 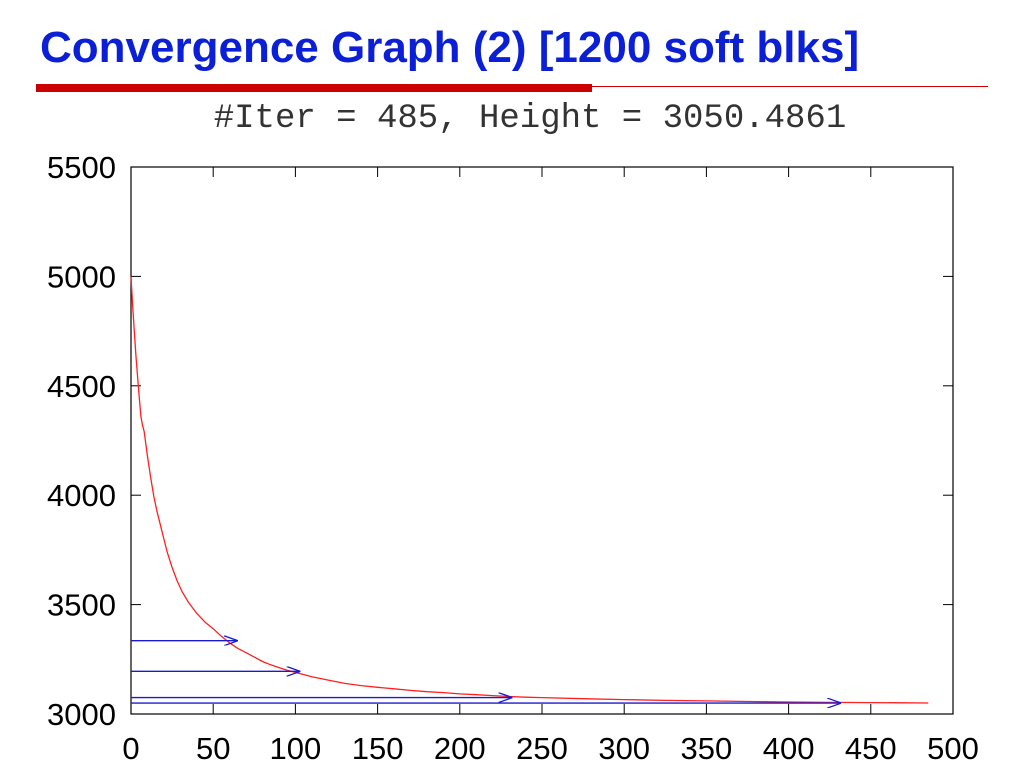 What do you see at coordinates (81, 167) in the screenshot?
I see `y-tick-label: 5500` at bounding box center [81, 167].